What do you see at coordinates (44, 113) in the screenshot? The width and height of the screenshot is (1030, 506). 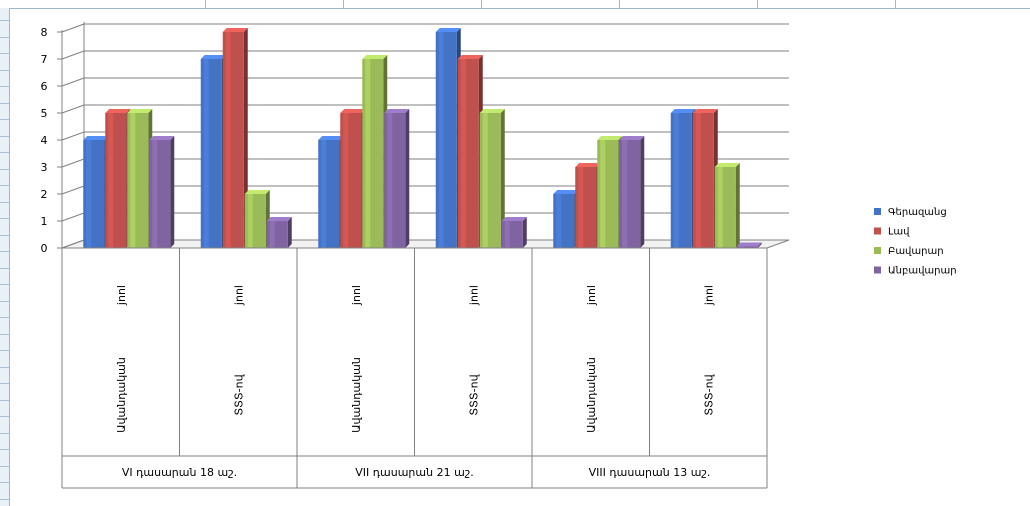 I see `y-tick-label: 5` at bounding box center [44, 113].